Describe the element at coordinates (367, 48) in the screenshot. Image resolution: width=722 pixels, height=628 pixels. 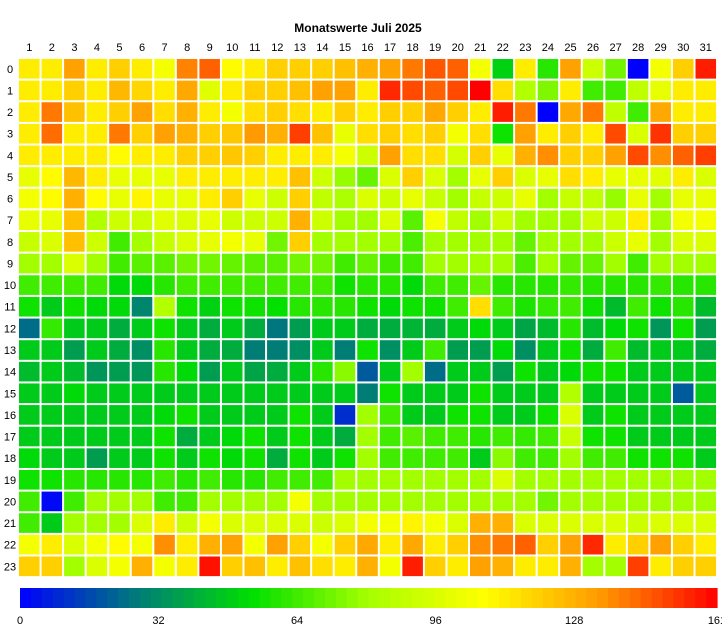
I see `x-tick-label: 16` at that location.